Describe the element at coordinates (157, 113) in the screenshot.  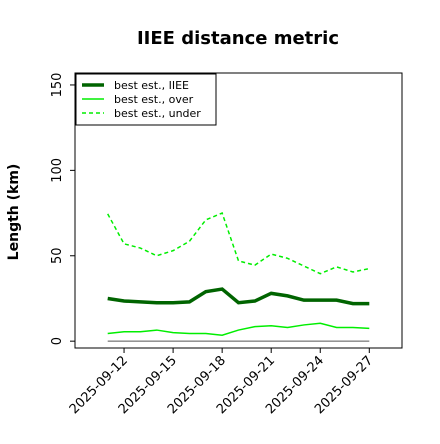
I see `legend-label: best est., under` at that location.